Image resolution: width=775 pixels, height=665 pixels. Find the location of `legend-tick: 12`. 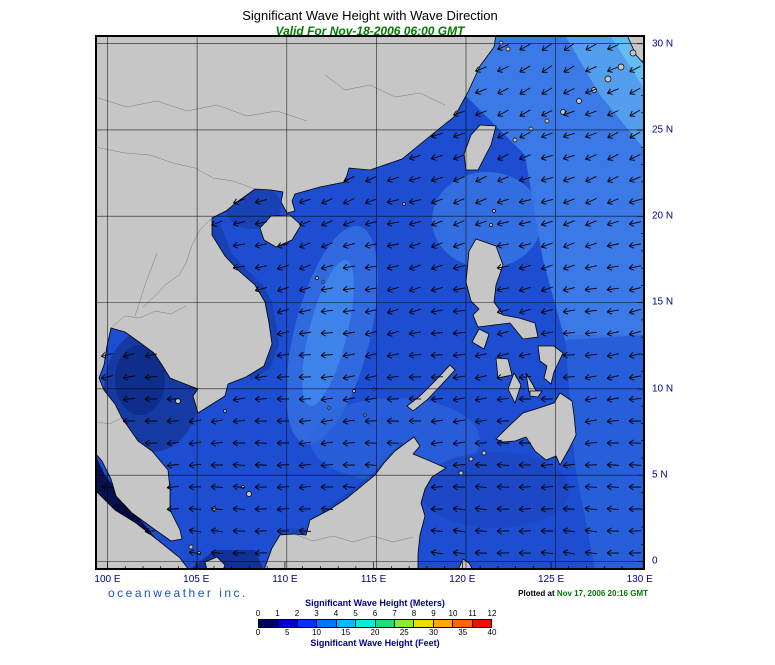

legend-tick: 12 is located at coordinates (492, 613).